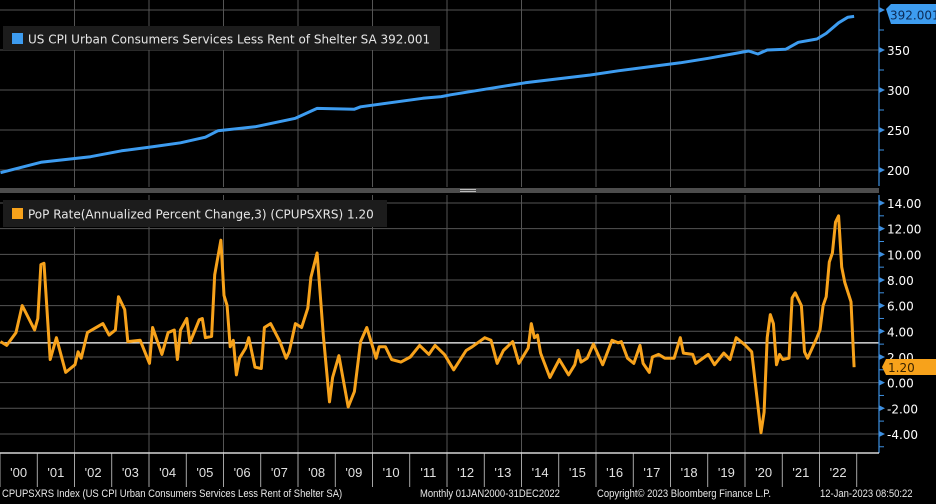  What do you see at coordinates (800, 472) in the screenshot?
I see `x-axis-year-label: '21` at bounding box center [800, 472].